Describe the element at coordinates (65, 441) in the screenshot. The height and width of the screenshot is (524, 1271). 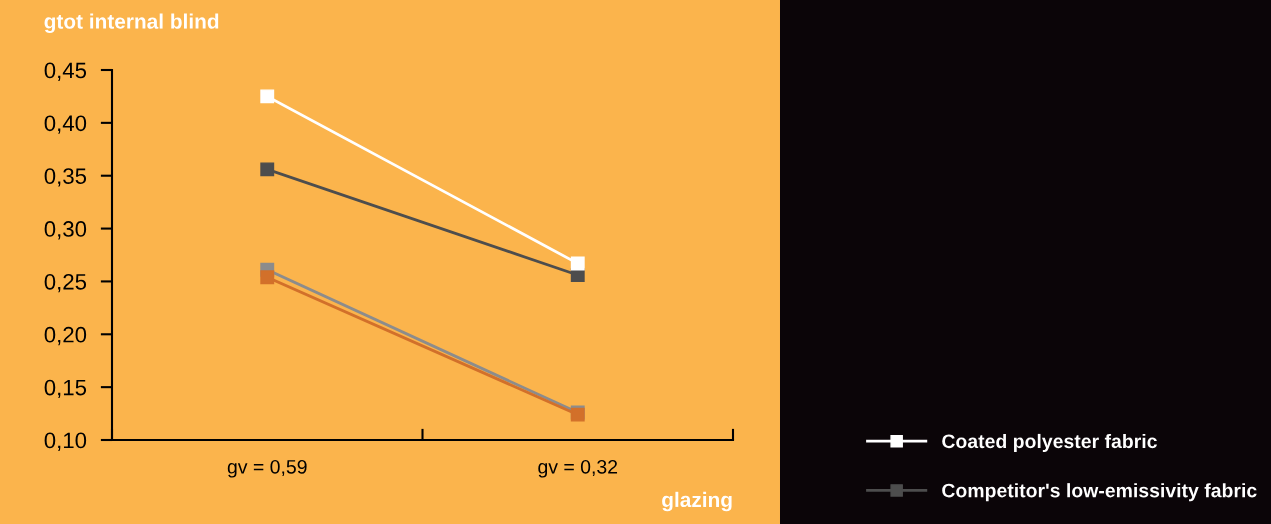
I see `y-tick-label: 0,10` at that location.